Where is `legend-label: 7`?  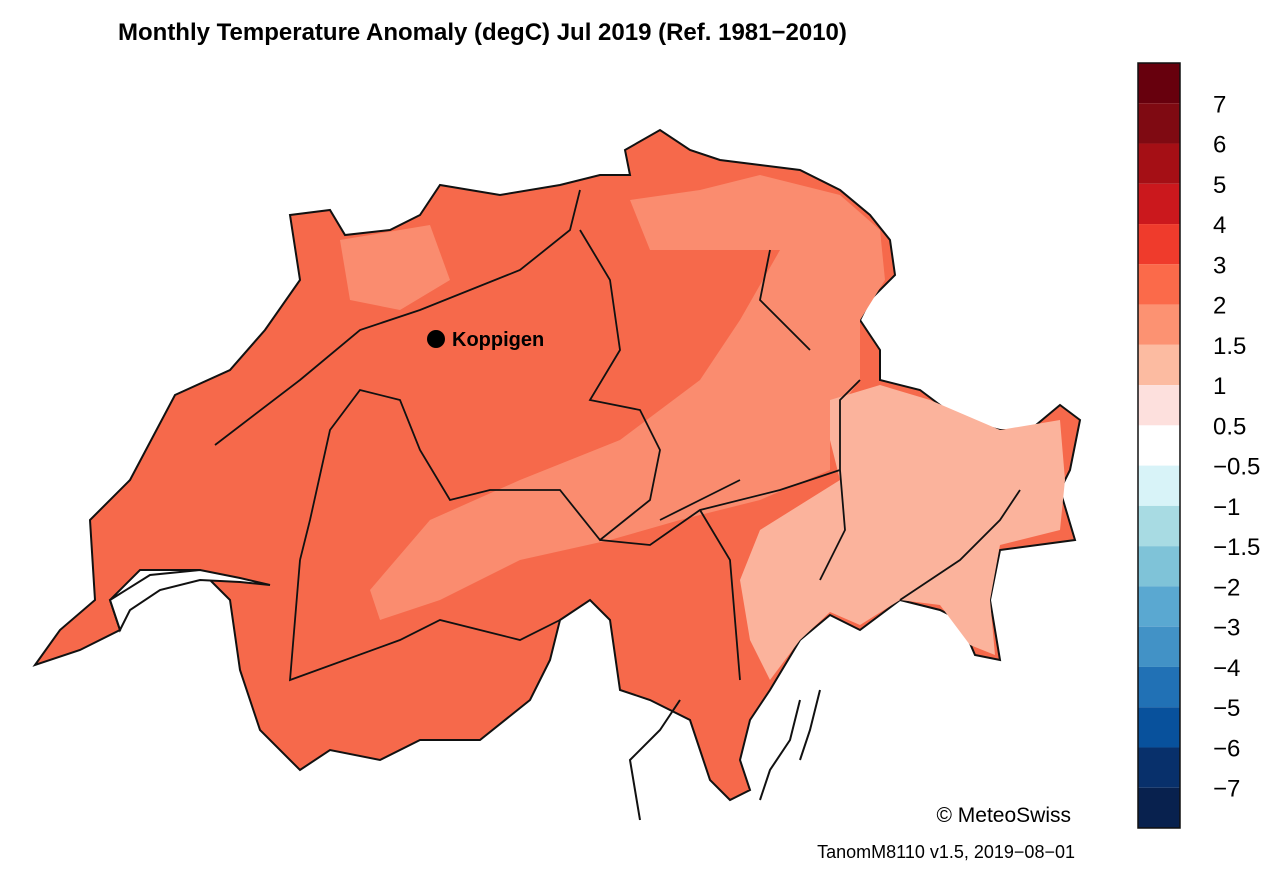
legend-label: 7 is located at coordinates (1219, 104).